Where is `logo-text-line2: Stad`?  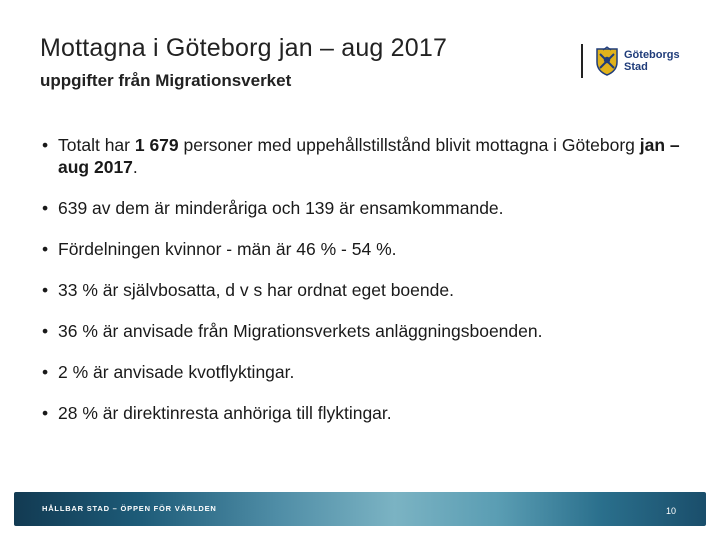
logo-text-line2: Stad is located at coordinates (636, 67).